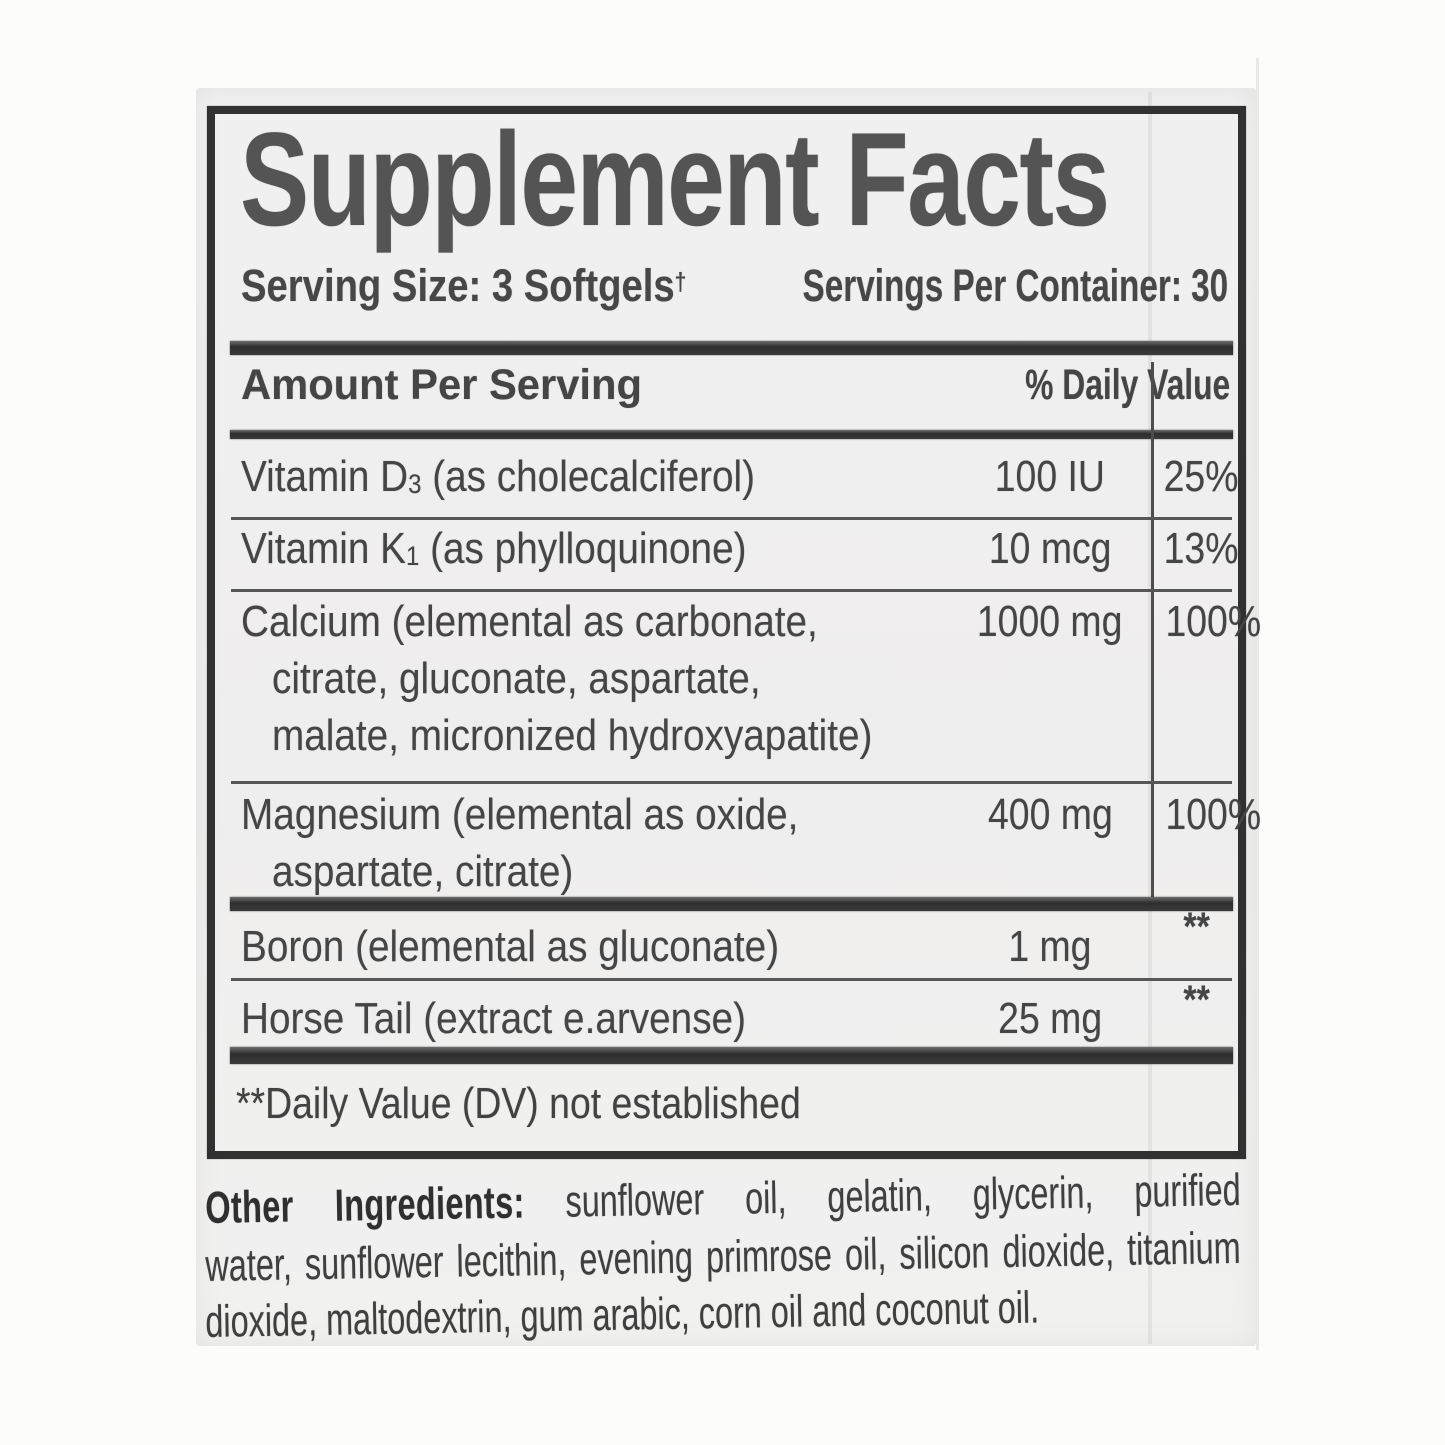 The height and width of the screenshot is (1445, 1445). Describe the element at coordinates (572, 735) in the screenshot. I see `ingredient-row-calcium-line3: malate, micronized hydroxyapatite)` at that location.